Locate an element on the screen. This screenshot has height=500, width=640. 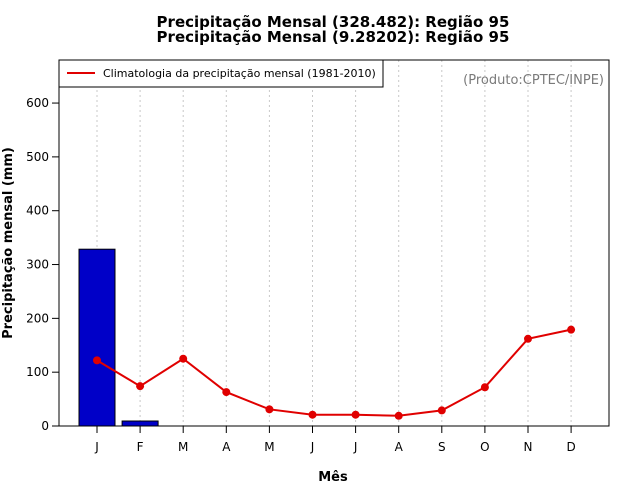
y-tick-label: 400 is located at coordinates (37, 211).